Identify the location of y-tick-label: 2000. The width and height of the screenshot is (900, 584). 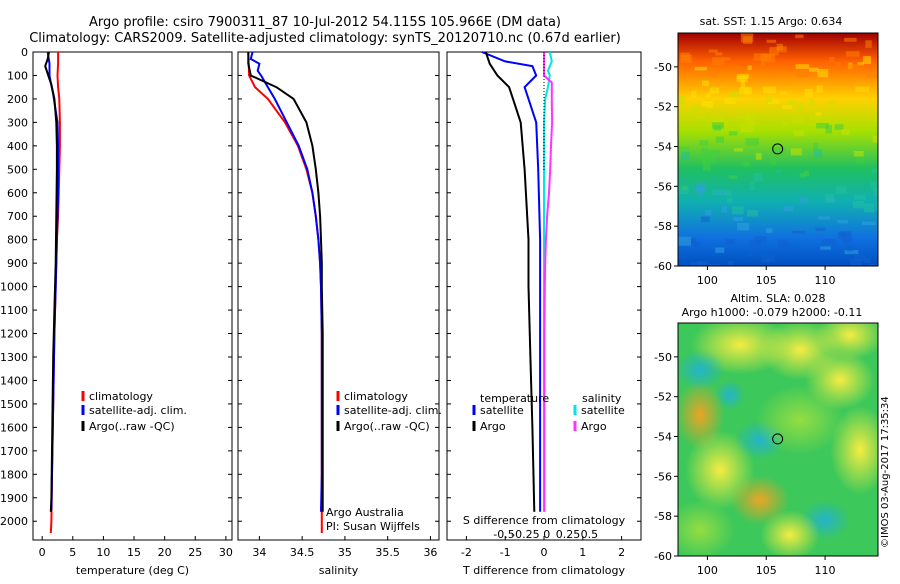
(14, 521).